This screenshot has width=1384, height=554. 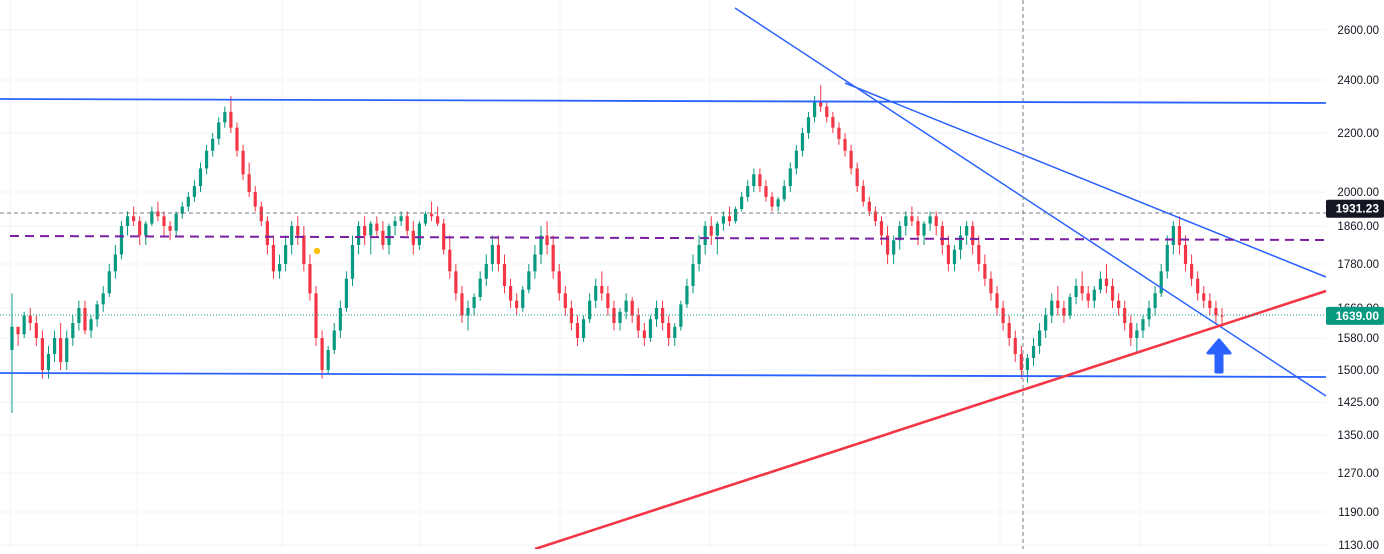 What do you see at coordinates (1219, 356) in the screenshot?
I see `up-arrow-icon` at bounding box center [1219, 356].